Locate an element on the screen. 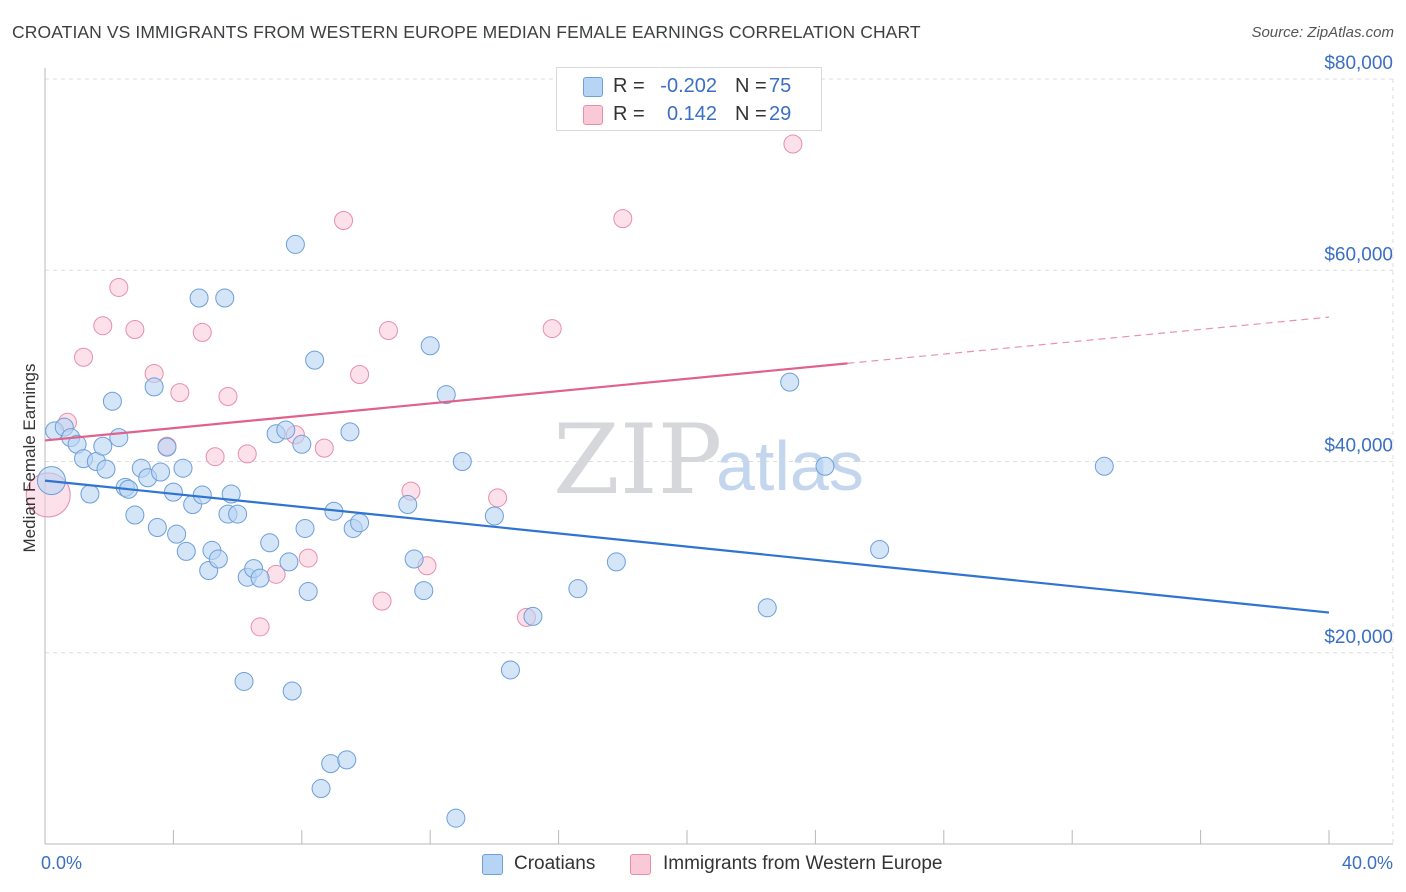 The width and height of the screenshot is (1406, 892). legend-n-value: 29 is located at coordinates (780, 114).